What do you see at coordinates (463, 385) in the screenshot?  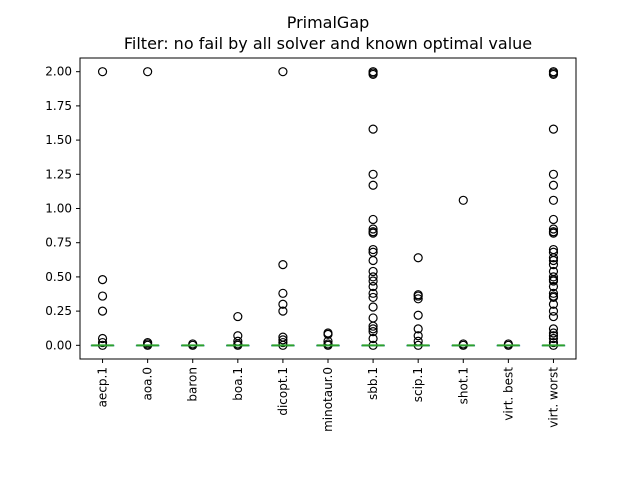 I see `x-tick-label: shot.1` at bounding box center [463, 385].